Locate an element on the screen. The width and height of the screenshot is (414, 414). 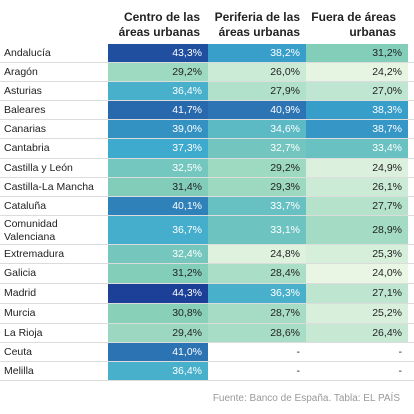
value-cell: 26,4% is located at coordinates (357, 333).